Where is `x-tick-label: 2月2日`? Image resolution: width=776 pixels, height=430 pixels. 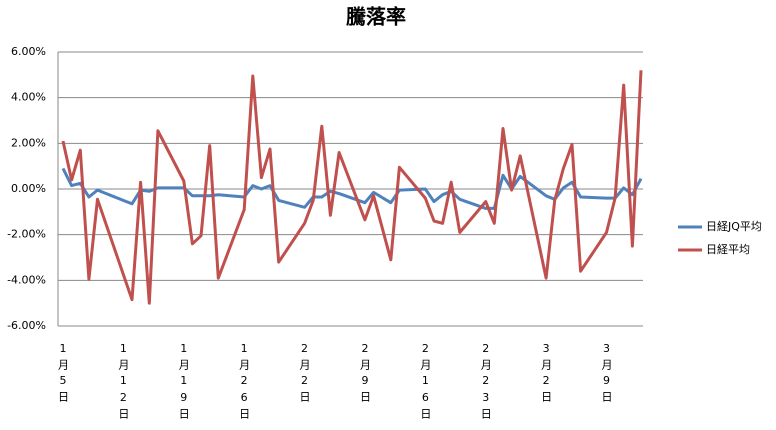 x-tick-label: 2月2日 is located at coordinates (304, 374).